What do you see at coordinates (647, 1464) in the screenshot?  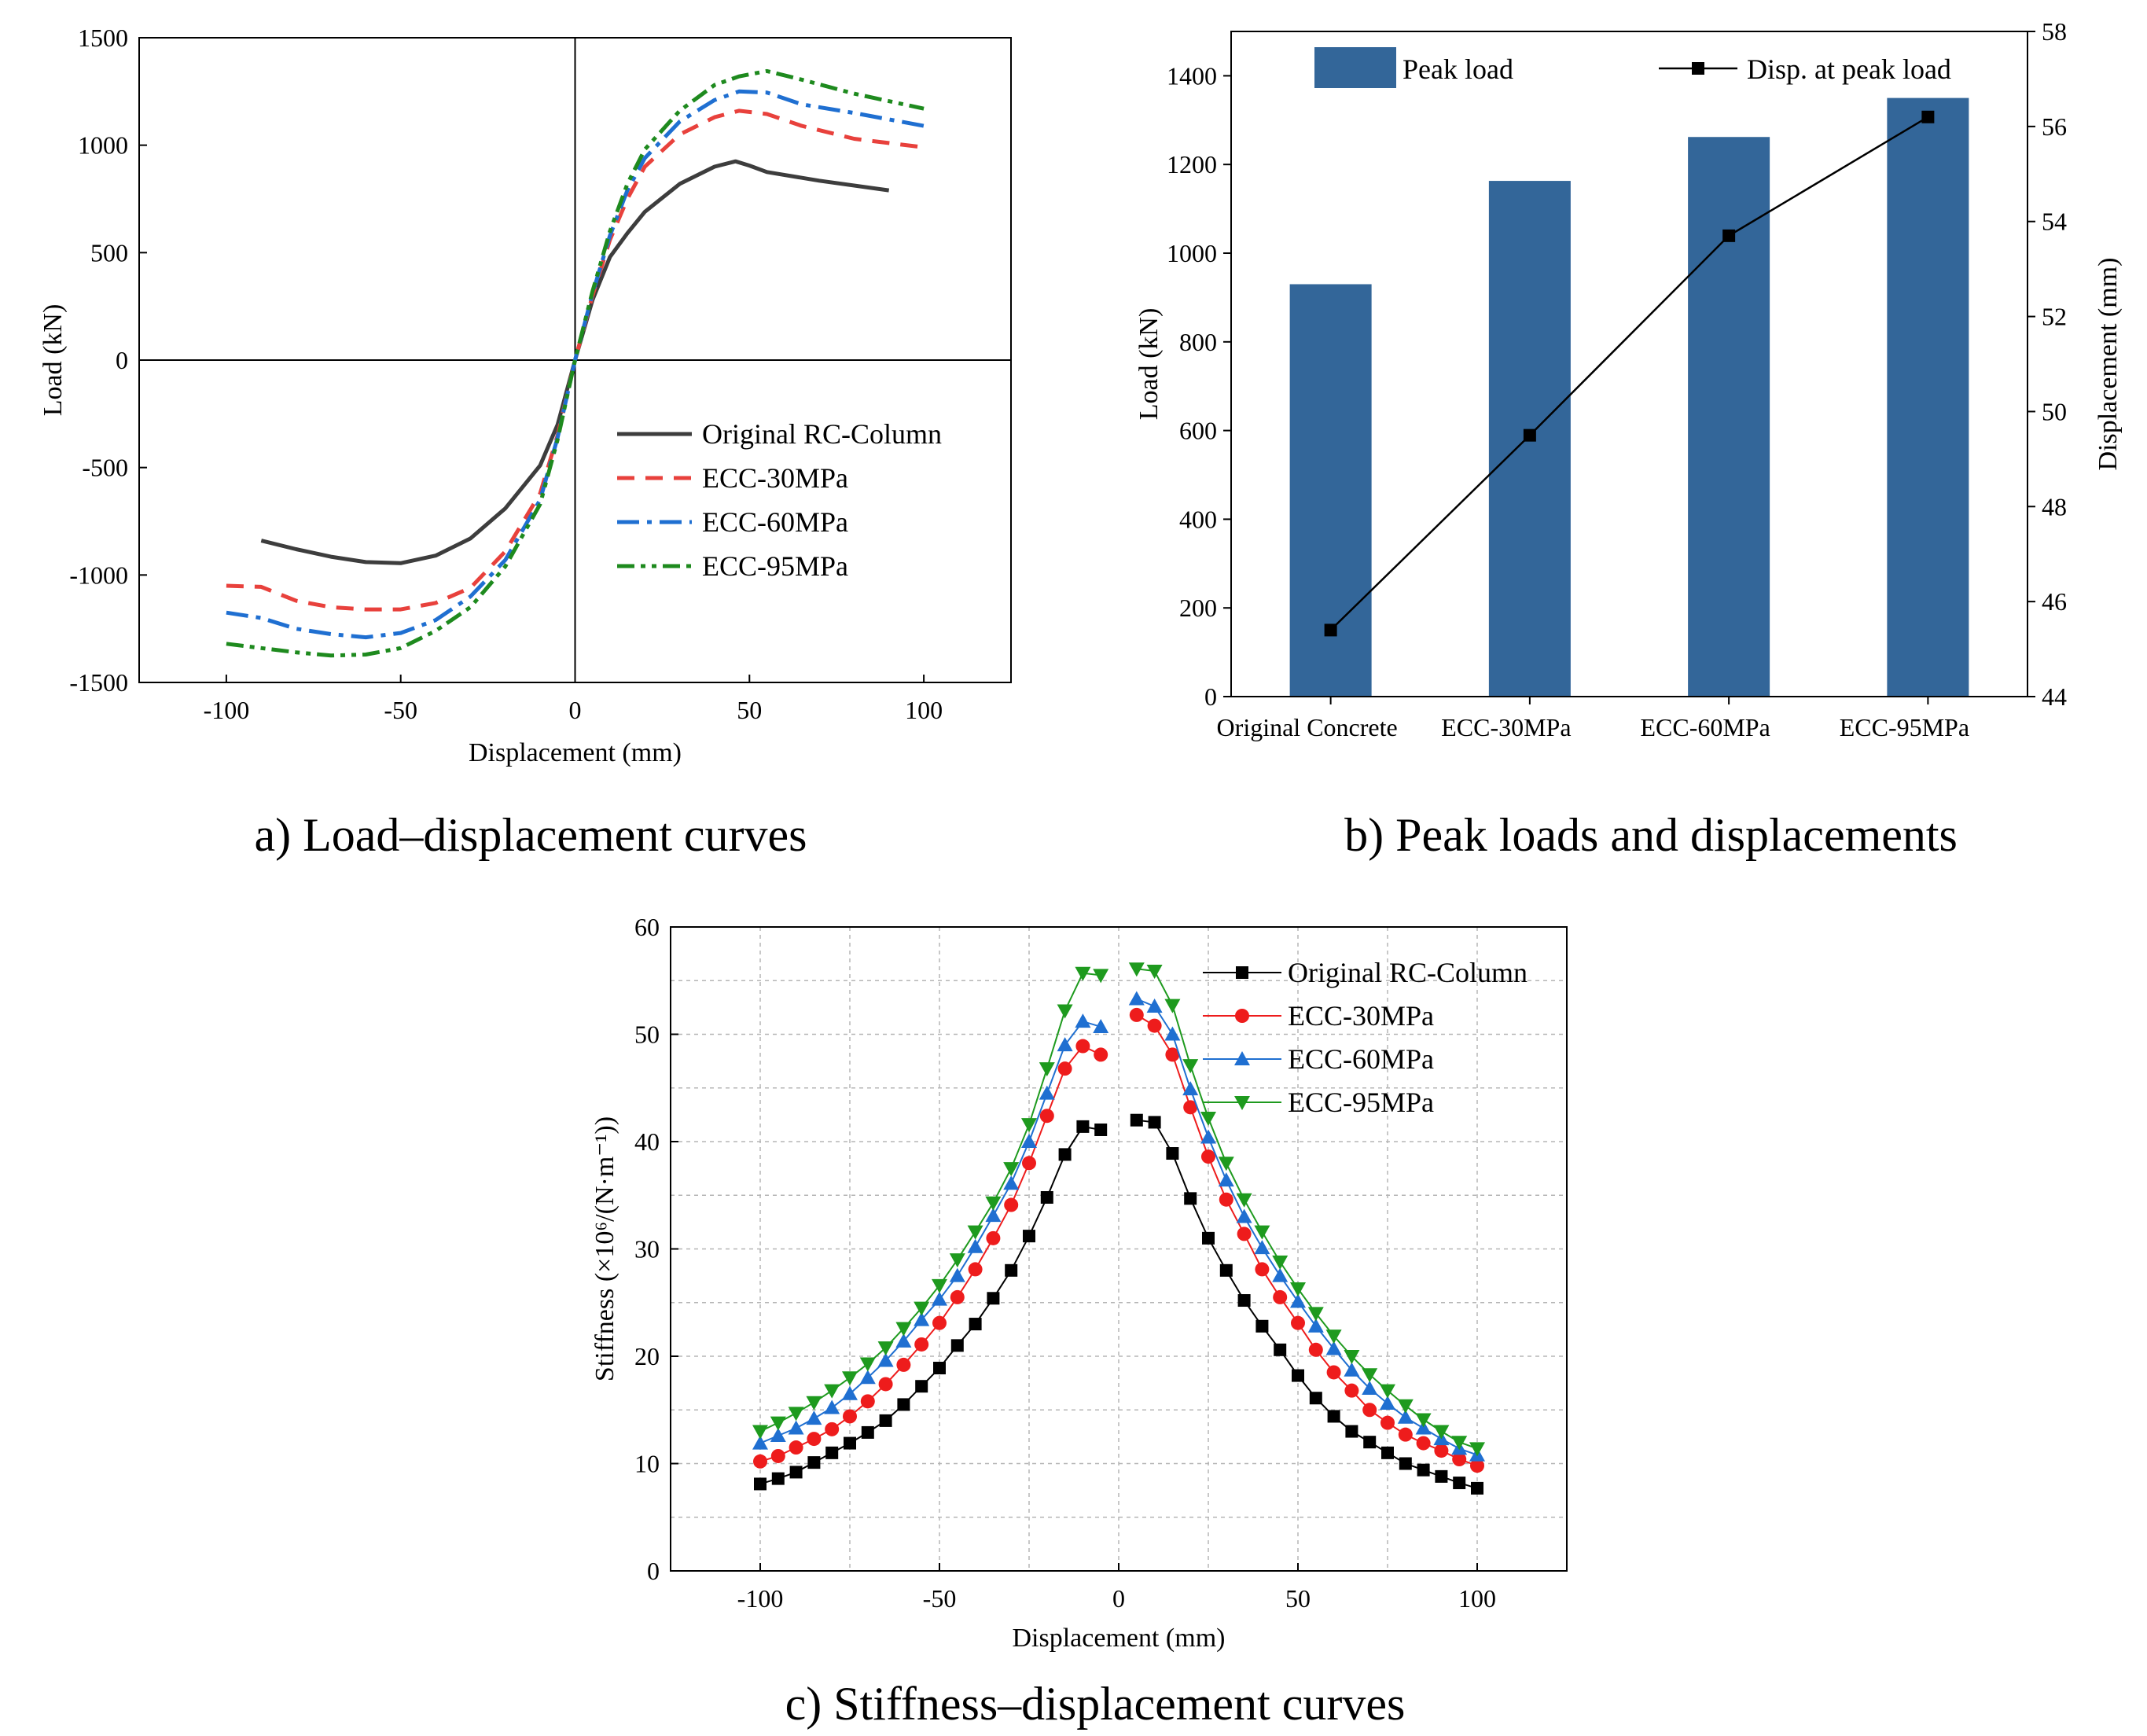 I see `y-tick-label: 10` at bounding box center [647, 1464].